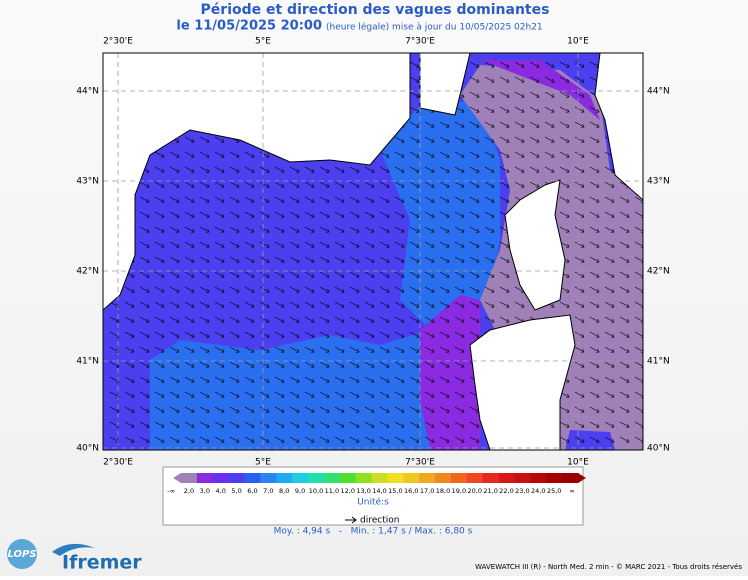  Describe the element at coordinates (540, 90) in the screenshot. I see `sea-zone` at that location.